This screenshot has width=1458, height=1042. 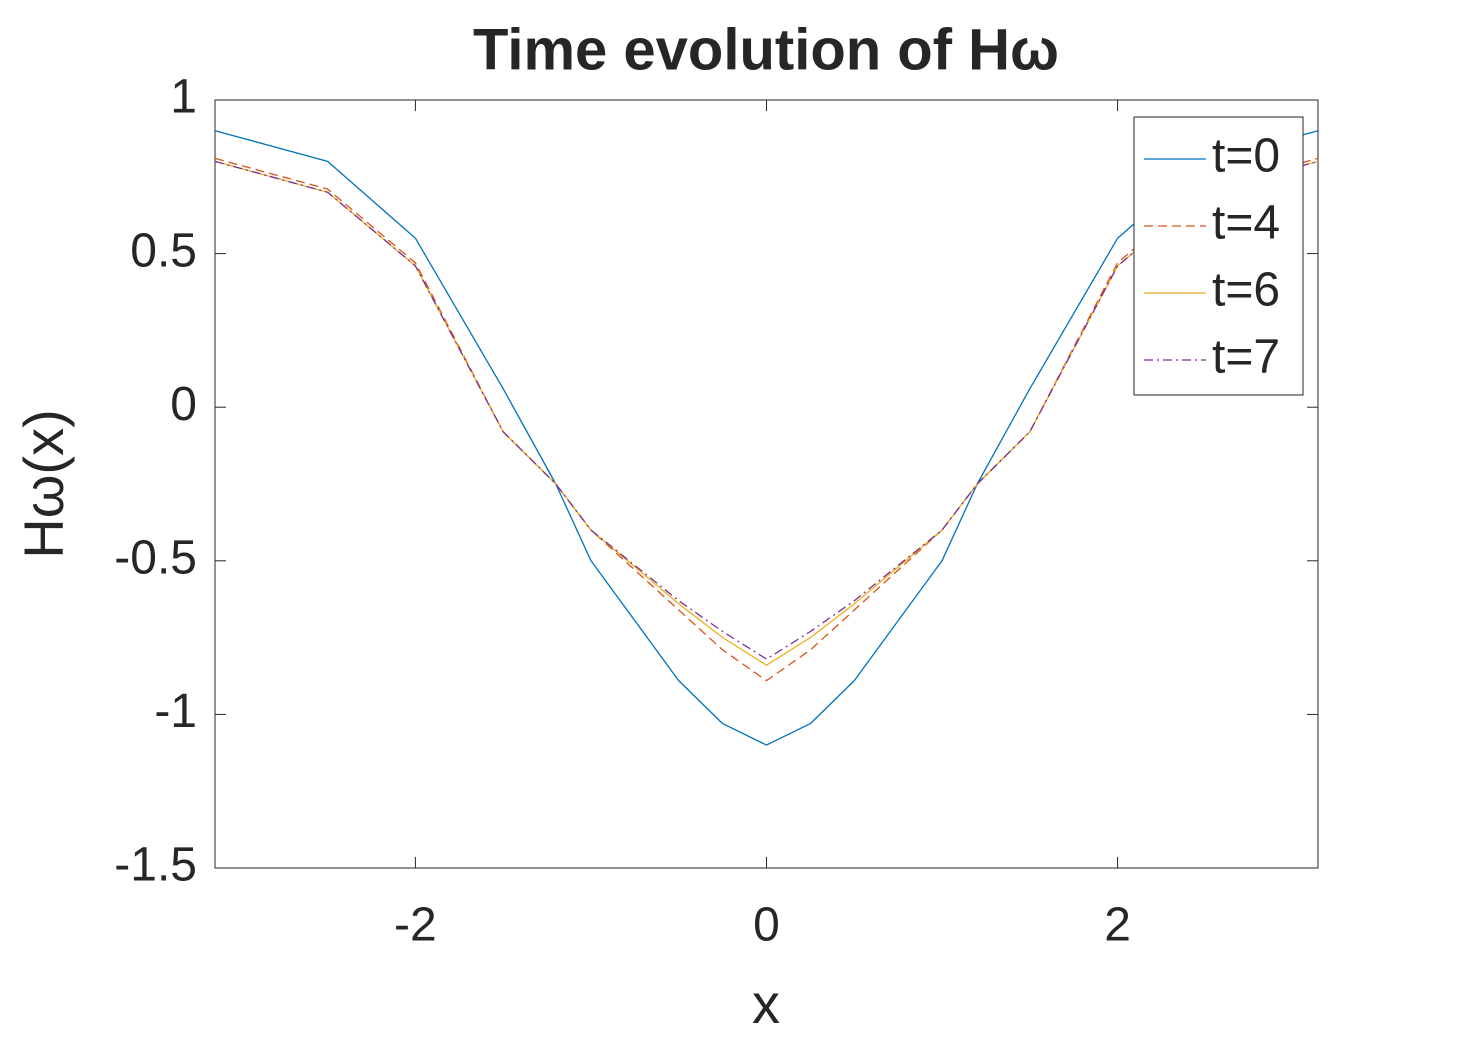 What do you see at coordinates (183, 97) in the screenshot?
I see `y-tick-label: 1` at bounding box center [183, 97].